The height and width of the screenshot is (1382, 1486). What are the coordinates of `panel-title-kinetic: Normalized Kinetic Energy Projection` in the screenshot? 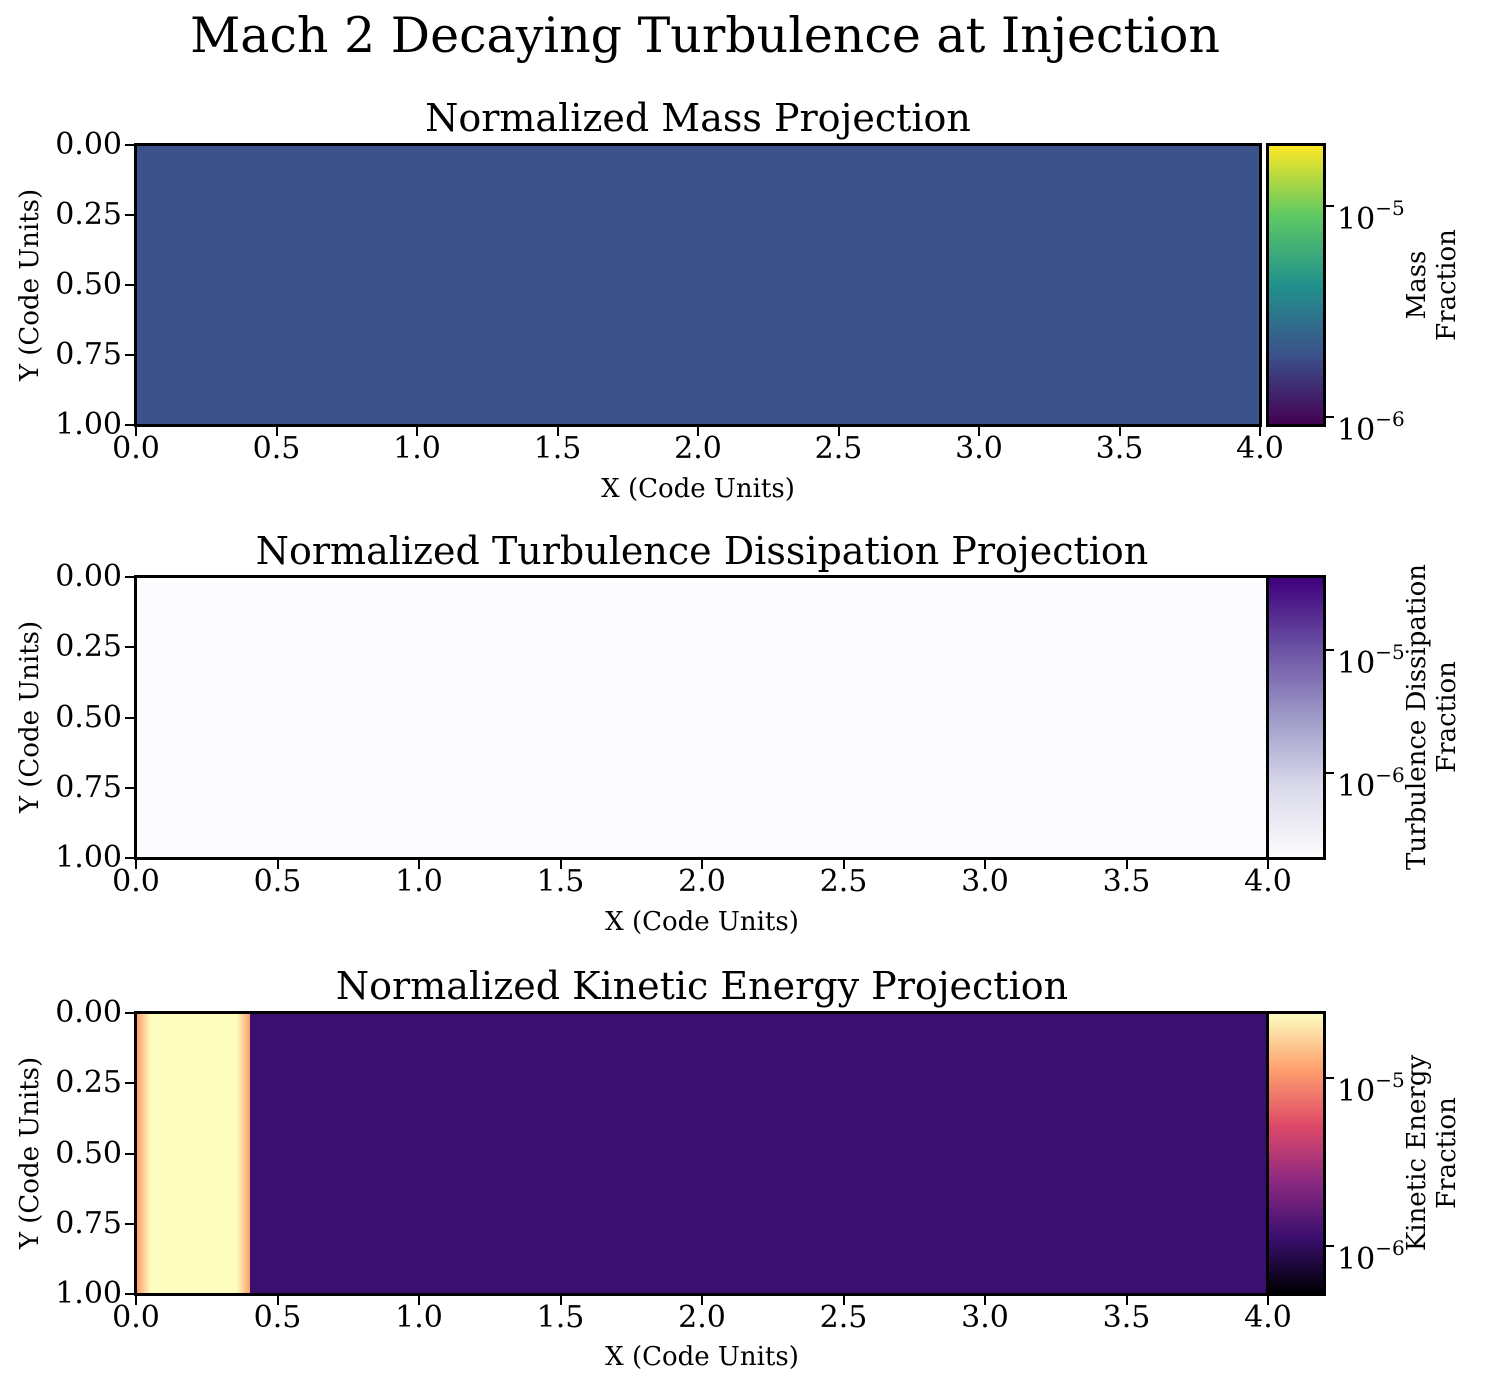 It's located at (702, 986).